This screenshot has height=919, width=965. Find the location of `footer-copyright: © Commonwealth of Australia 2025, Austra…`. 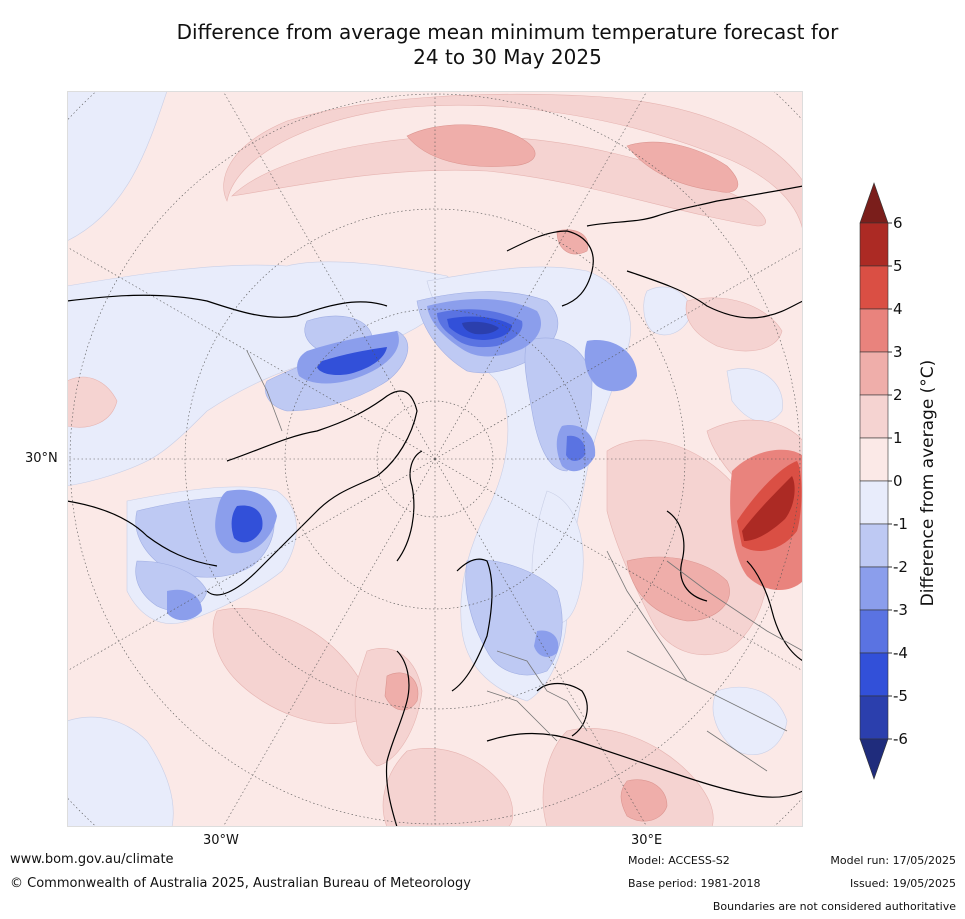

footer-copyright: © Commonwealth of Australia 2025, Austra… is located at coordinates (240, 883).